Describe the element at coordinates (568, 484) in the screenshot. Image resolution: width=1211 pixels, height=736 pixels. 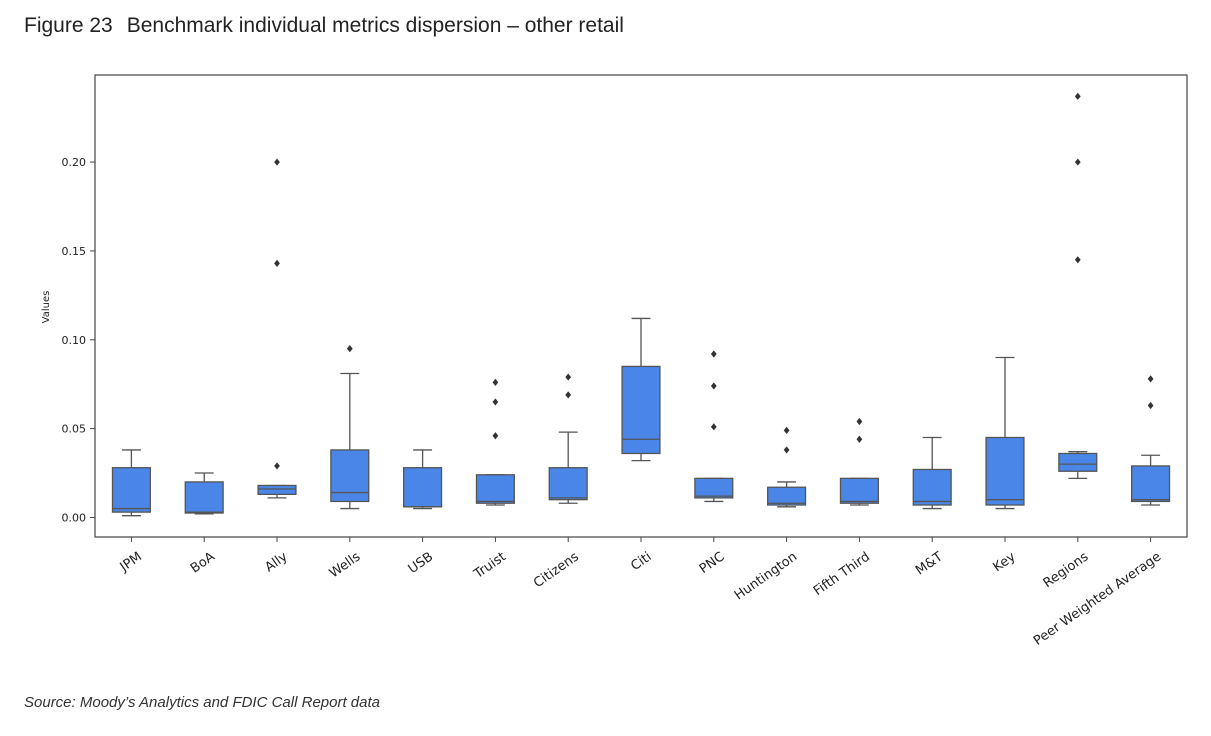
I see `box-citizens` at that location.